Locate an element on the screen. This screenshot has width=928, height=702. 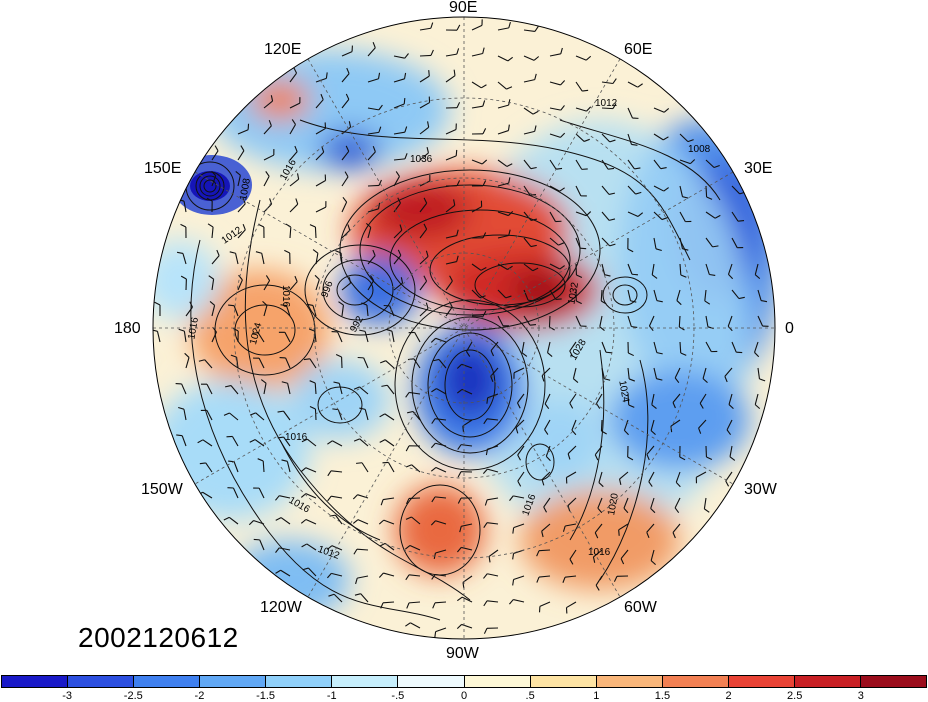
colorbar-tick-label: -1.5 is located at coordinates (266, 696).